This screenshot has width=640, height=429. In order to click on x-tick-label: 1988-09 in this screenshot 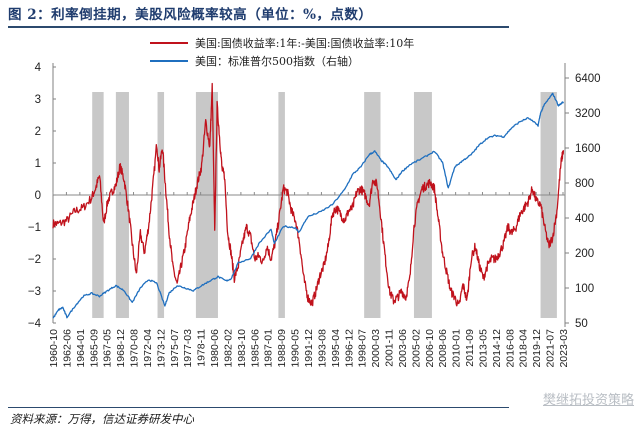, I will do `click(282, 348)`.